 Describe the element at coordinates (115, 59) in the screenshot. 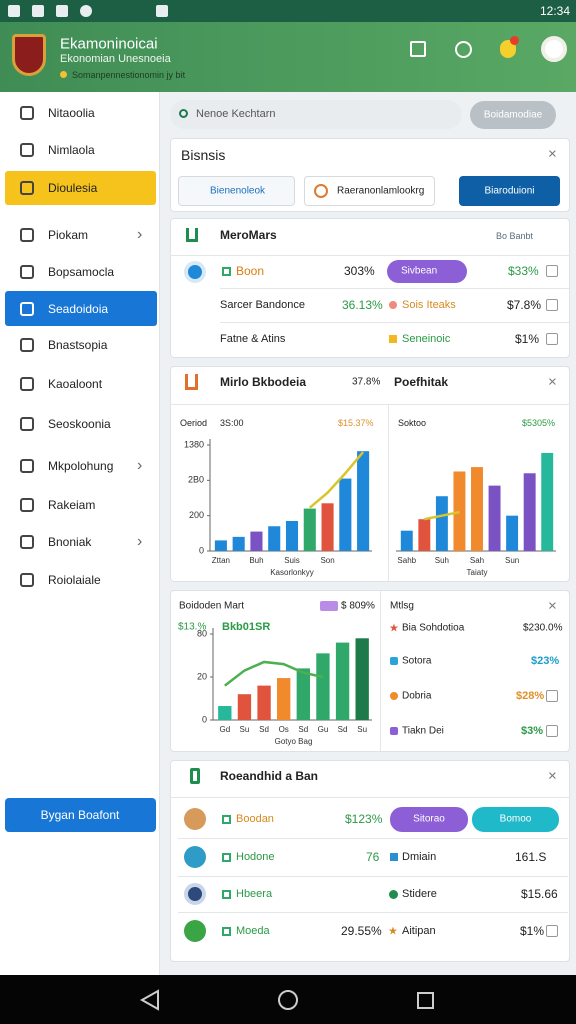

I see `app-subtitle: Ekonomian Unesnoeia` at that location.